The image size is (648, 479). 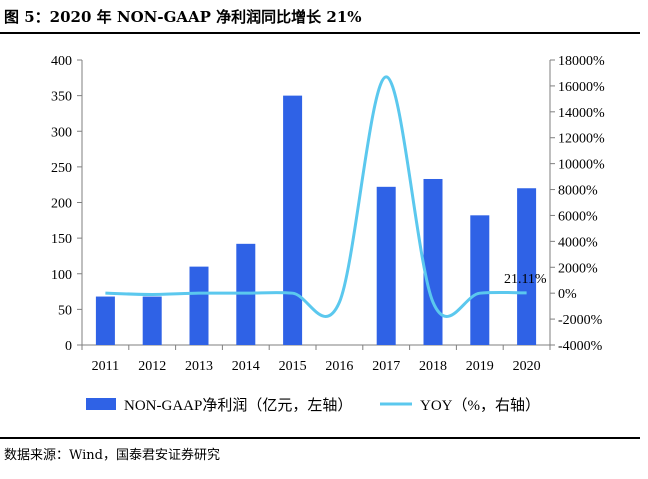 What do you see at coordinates (246, 366) in the screenshot?
I see `x-tick-label: 2014` at bounding box center [246, 366].